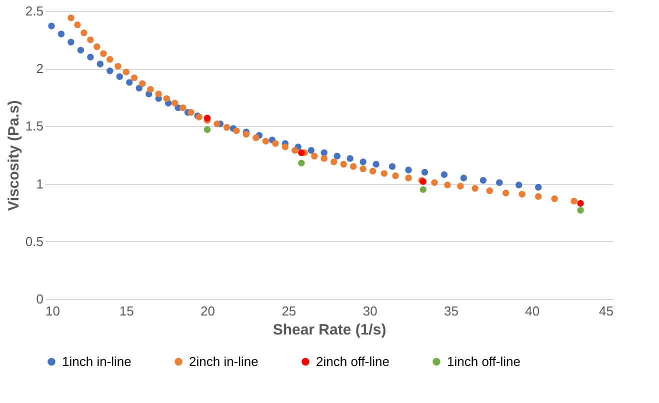 The height and width of the screenshot is (403, 659). What do you see at coordinates (606, 311) in the screenshot?
I see `x-tick-label: 45` at bounding box center [606, 311].